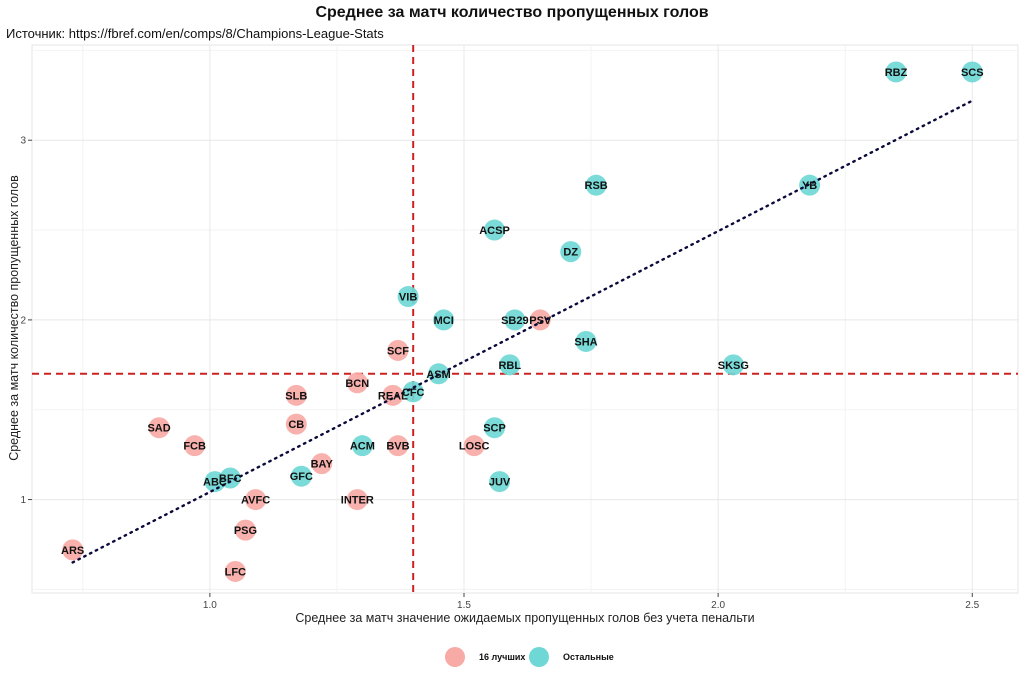  I want to click on legend-item-others: Остальные, so click(571, 657).